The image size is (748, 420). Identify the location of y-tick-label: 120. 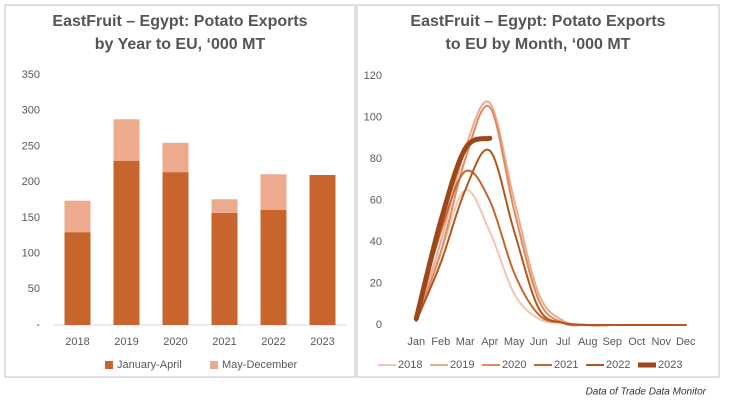
(373, 76).